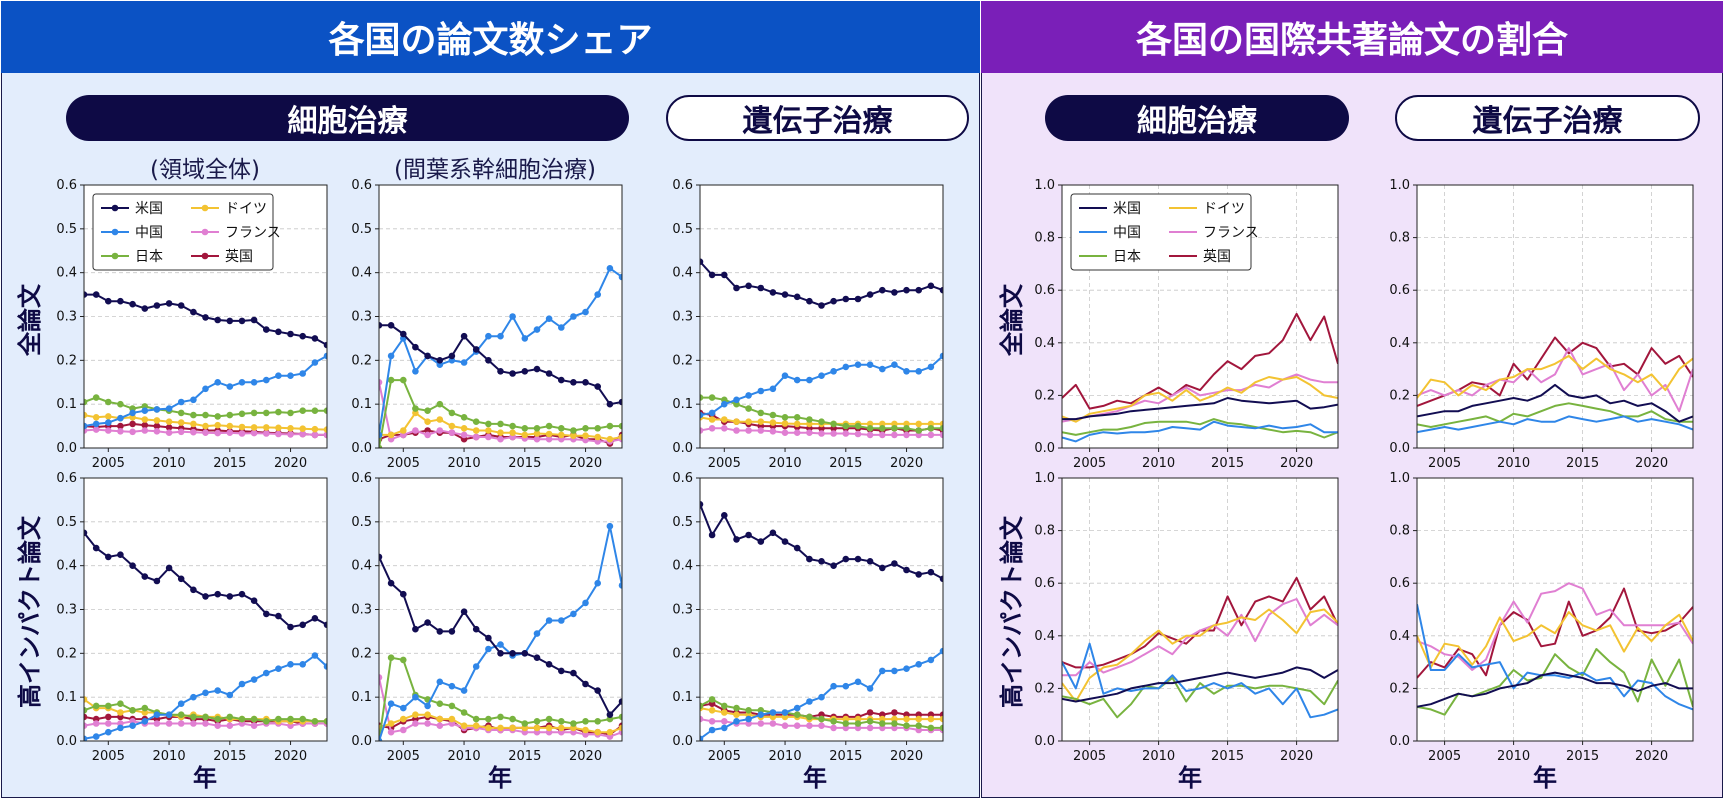 This screenshot has height=800, width=1724. I want to click on series-日本, so click(500, 412).